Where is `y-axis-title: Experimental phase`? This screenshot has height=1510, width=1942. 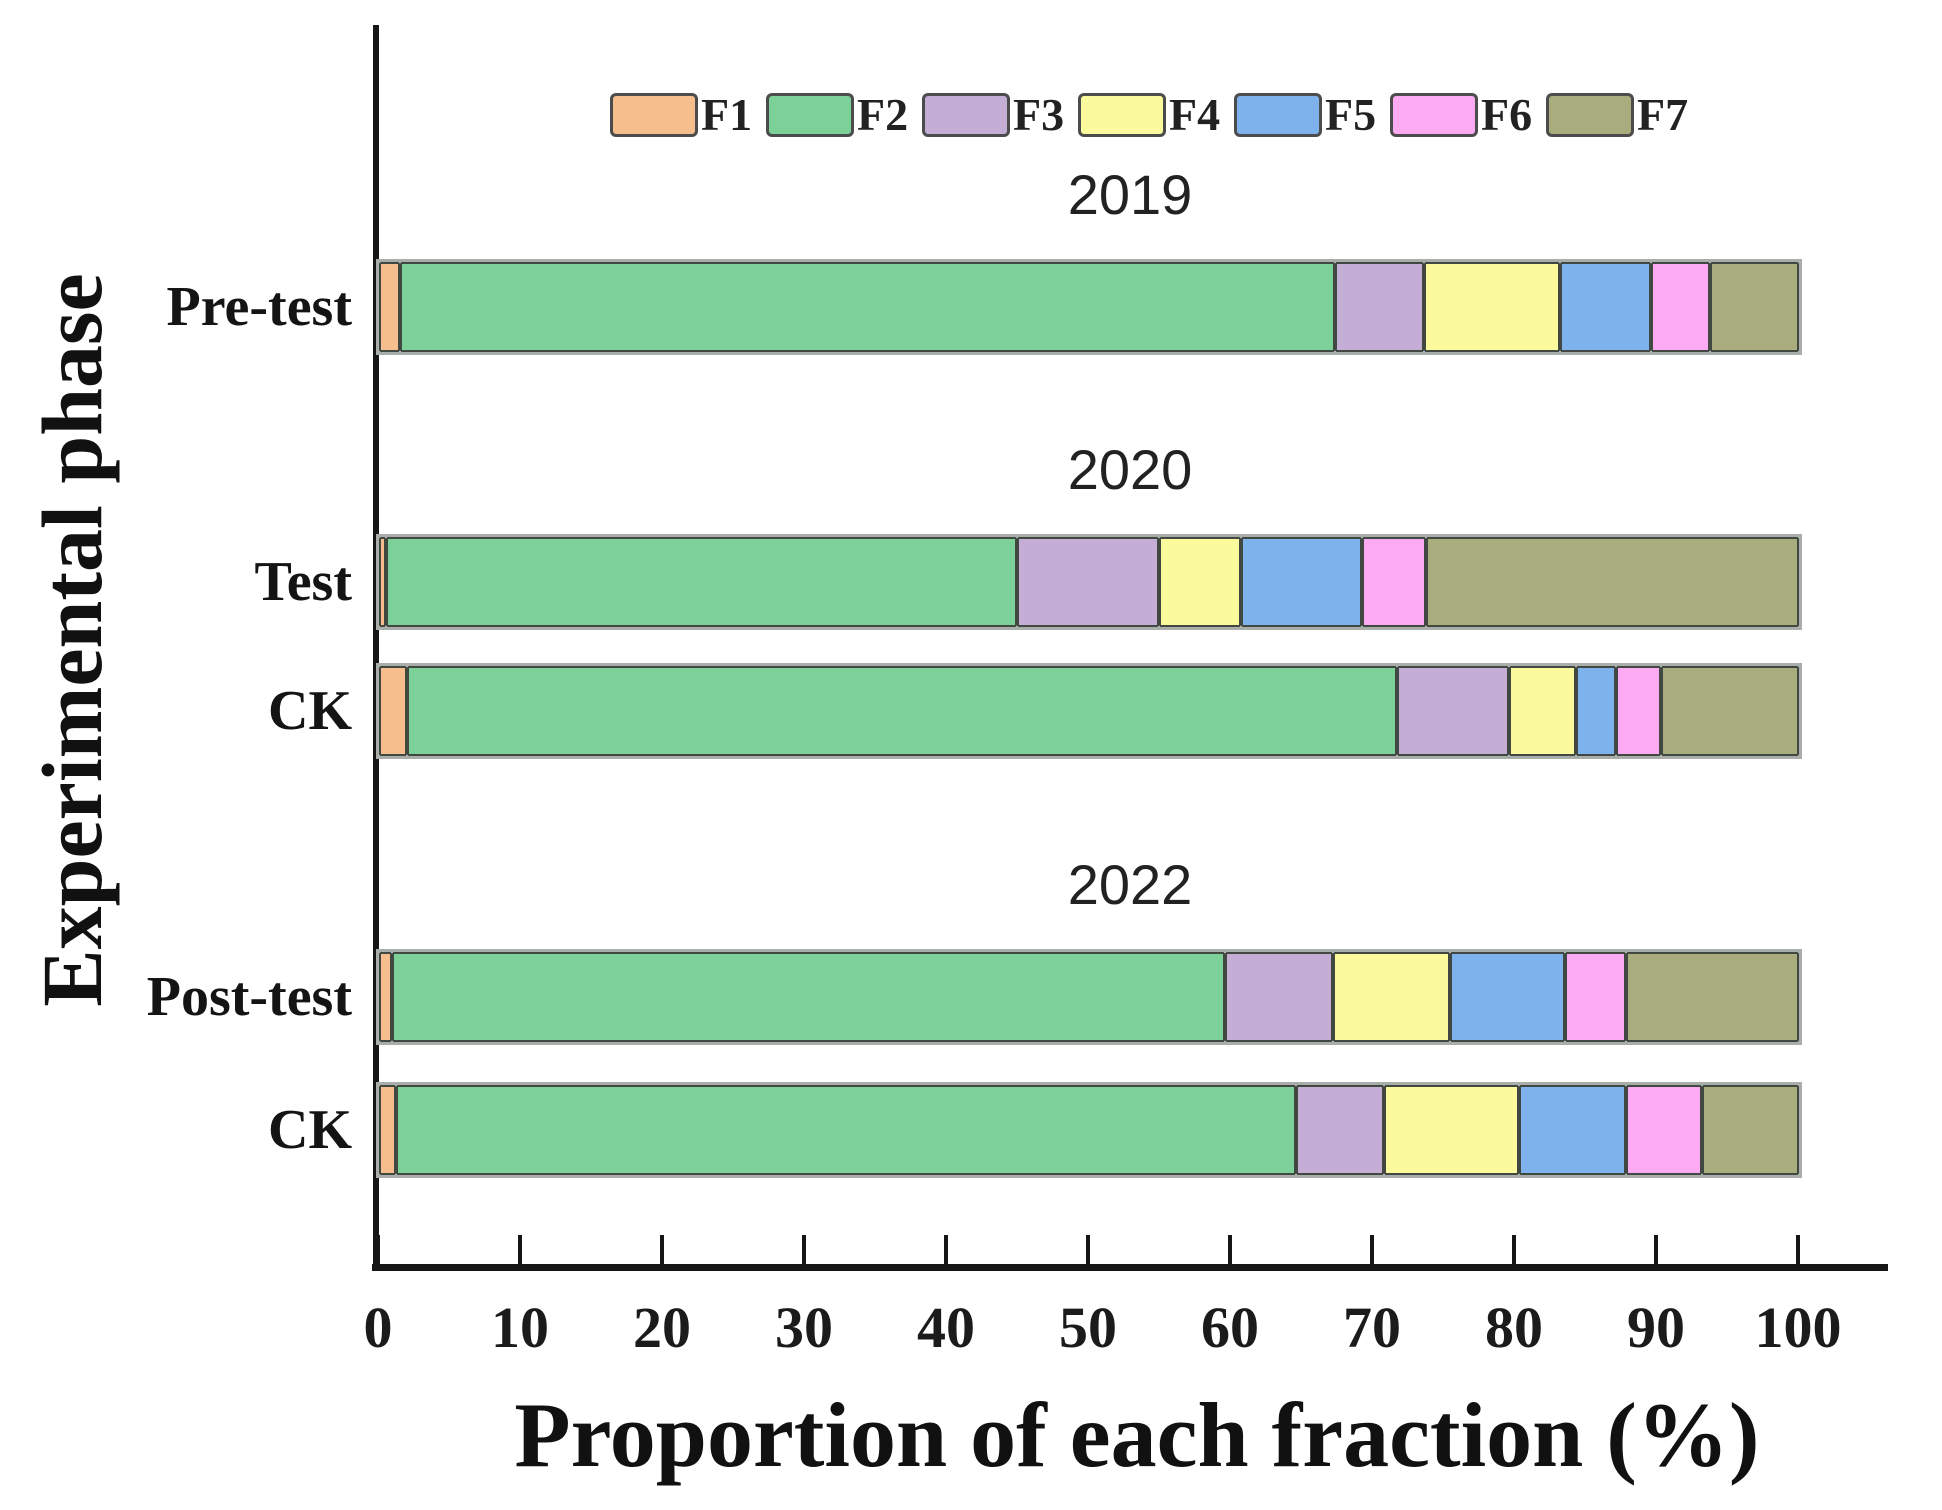
y-axis-title: Experimental phase is located at coordinates (72, 640).